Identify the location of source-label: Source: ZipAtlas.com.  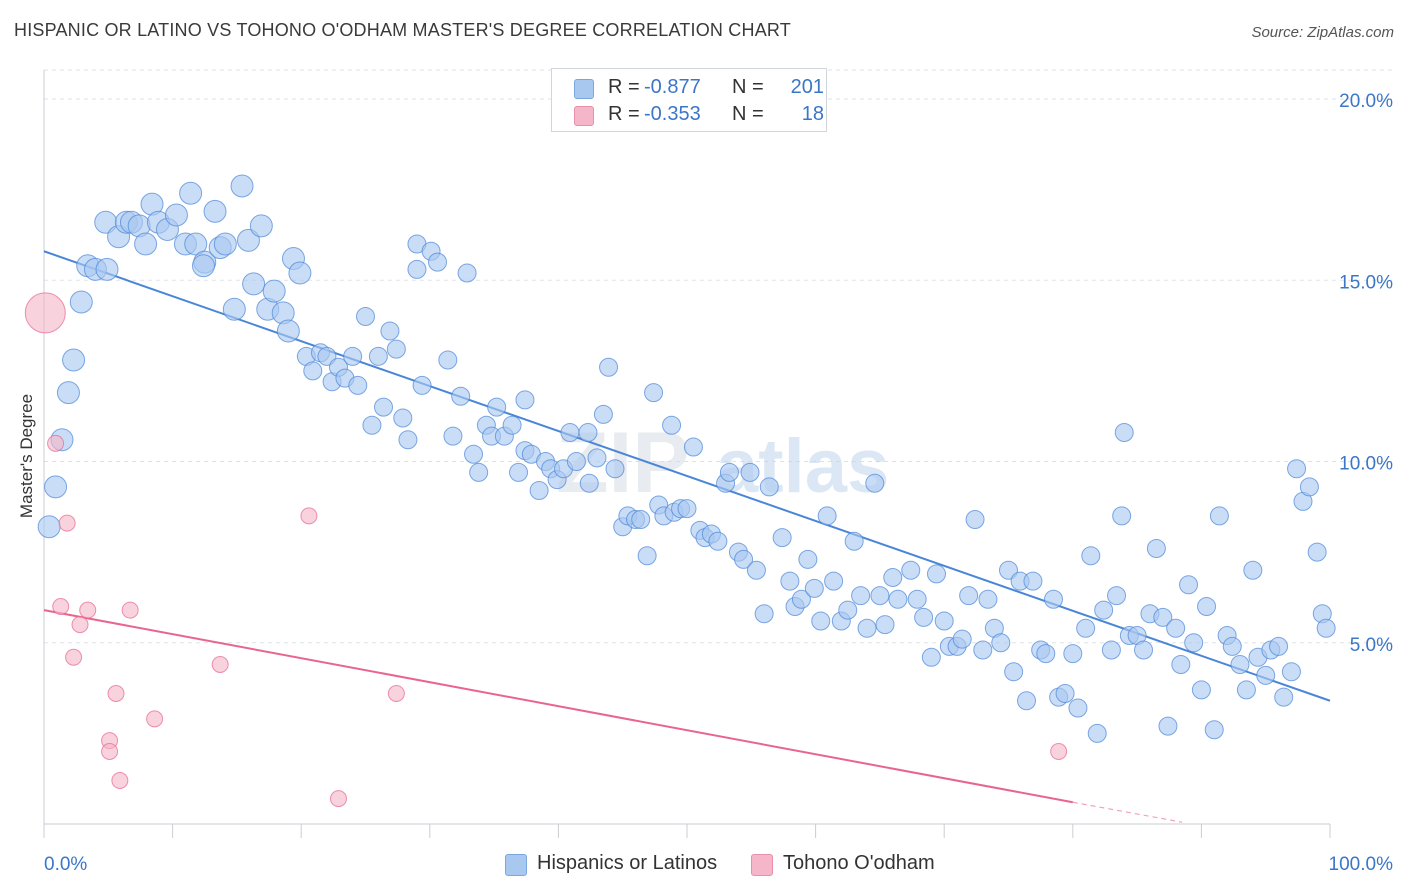
(1322, 32).